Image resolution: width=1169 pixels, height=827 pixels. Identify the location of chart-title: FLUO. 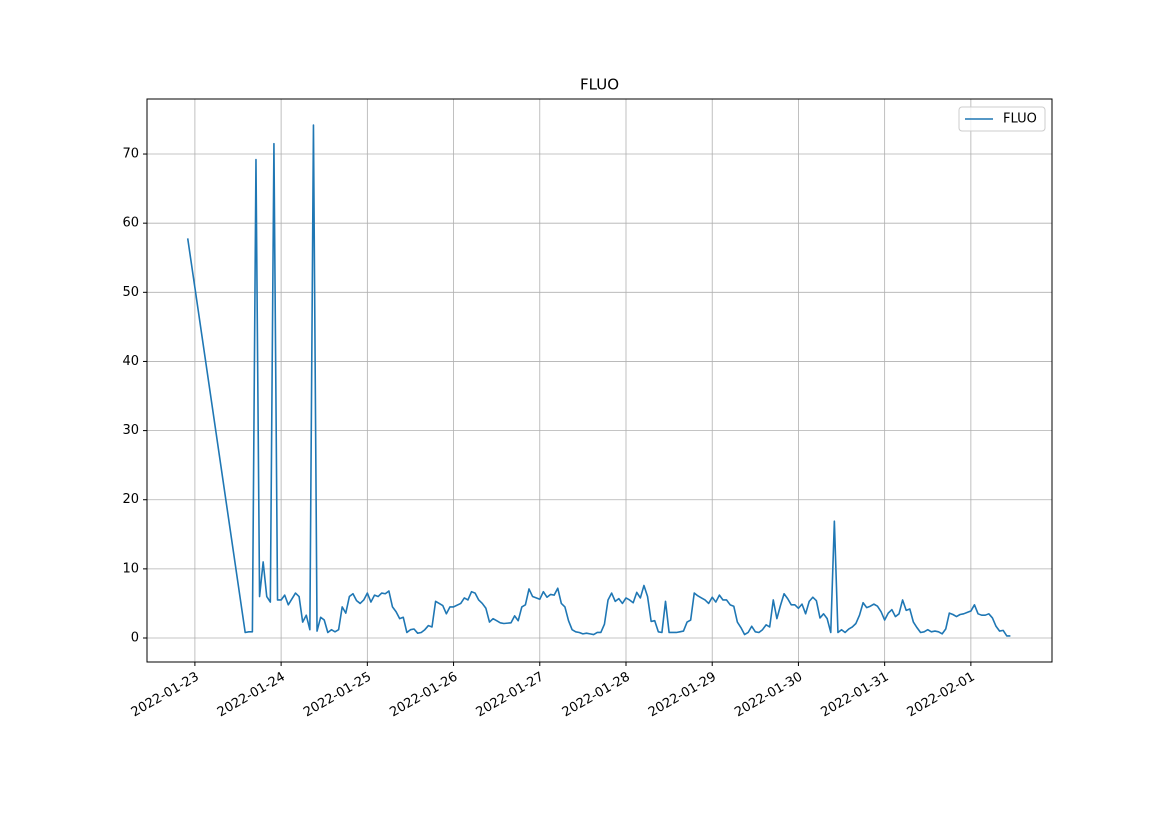
(599, 85).